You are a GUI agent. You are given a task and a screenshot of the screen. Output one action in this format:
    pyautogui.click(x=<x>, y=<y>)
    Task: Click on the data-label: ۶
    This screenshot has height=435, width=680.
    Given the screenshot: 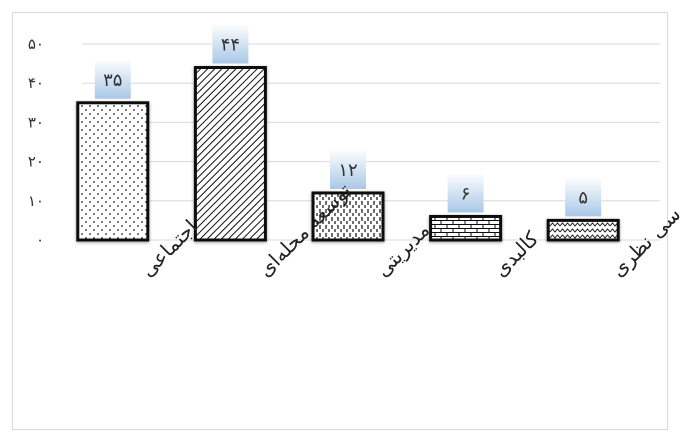 What is the action you would take?
    pyautogui.click(x=466, y=193)
    